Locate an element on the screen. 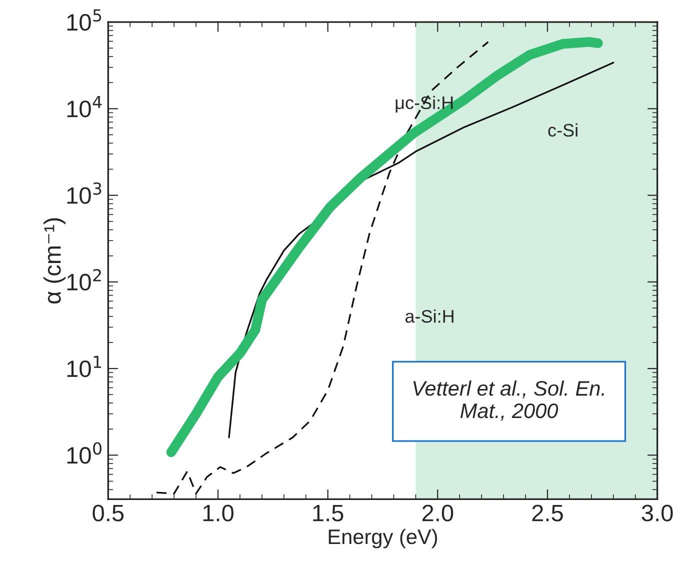  annotation: Vetterl et al., Sol. En. Mat., 2000 is located at coordinates (508, 400).